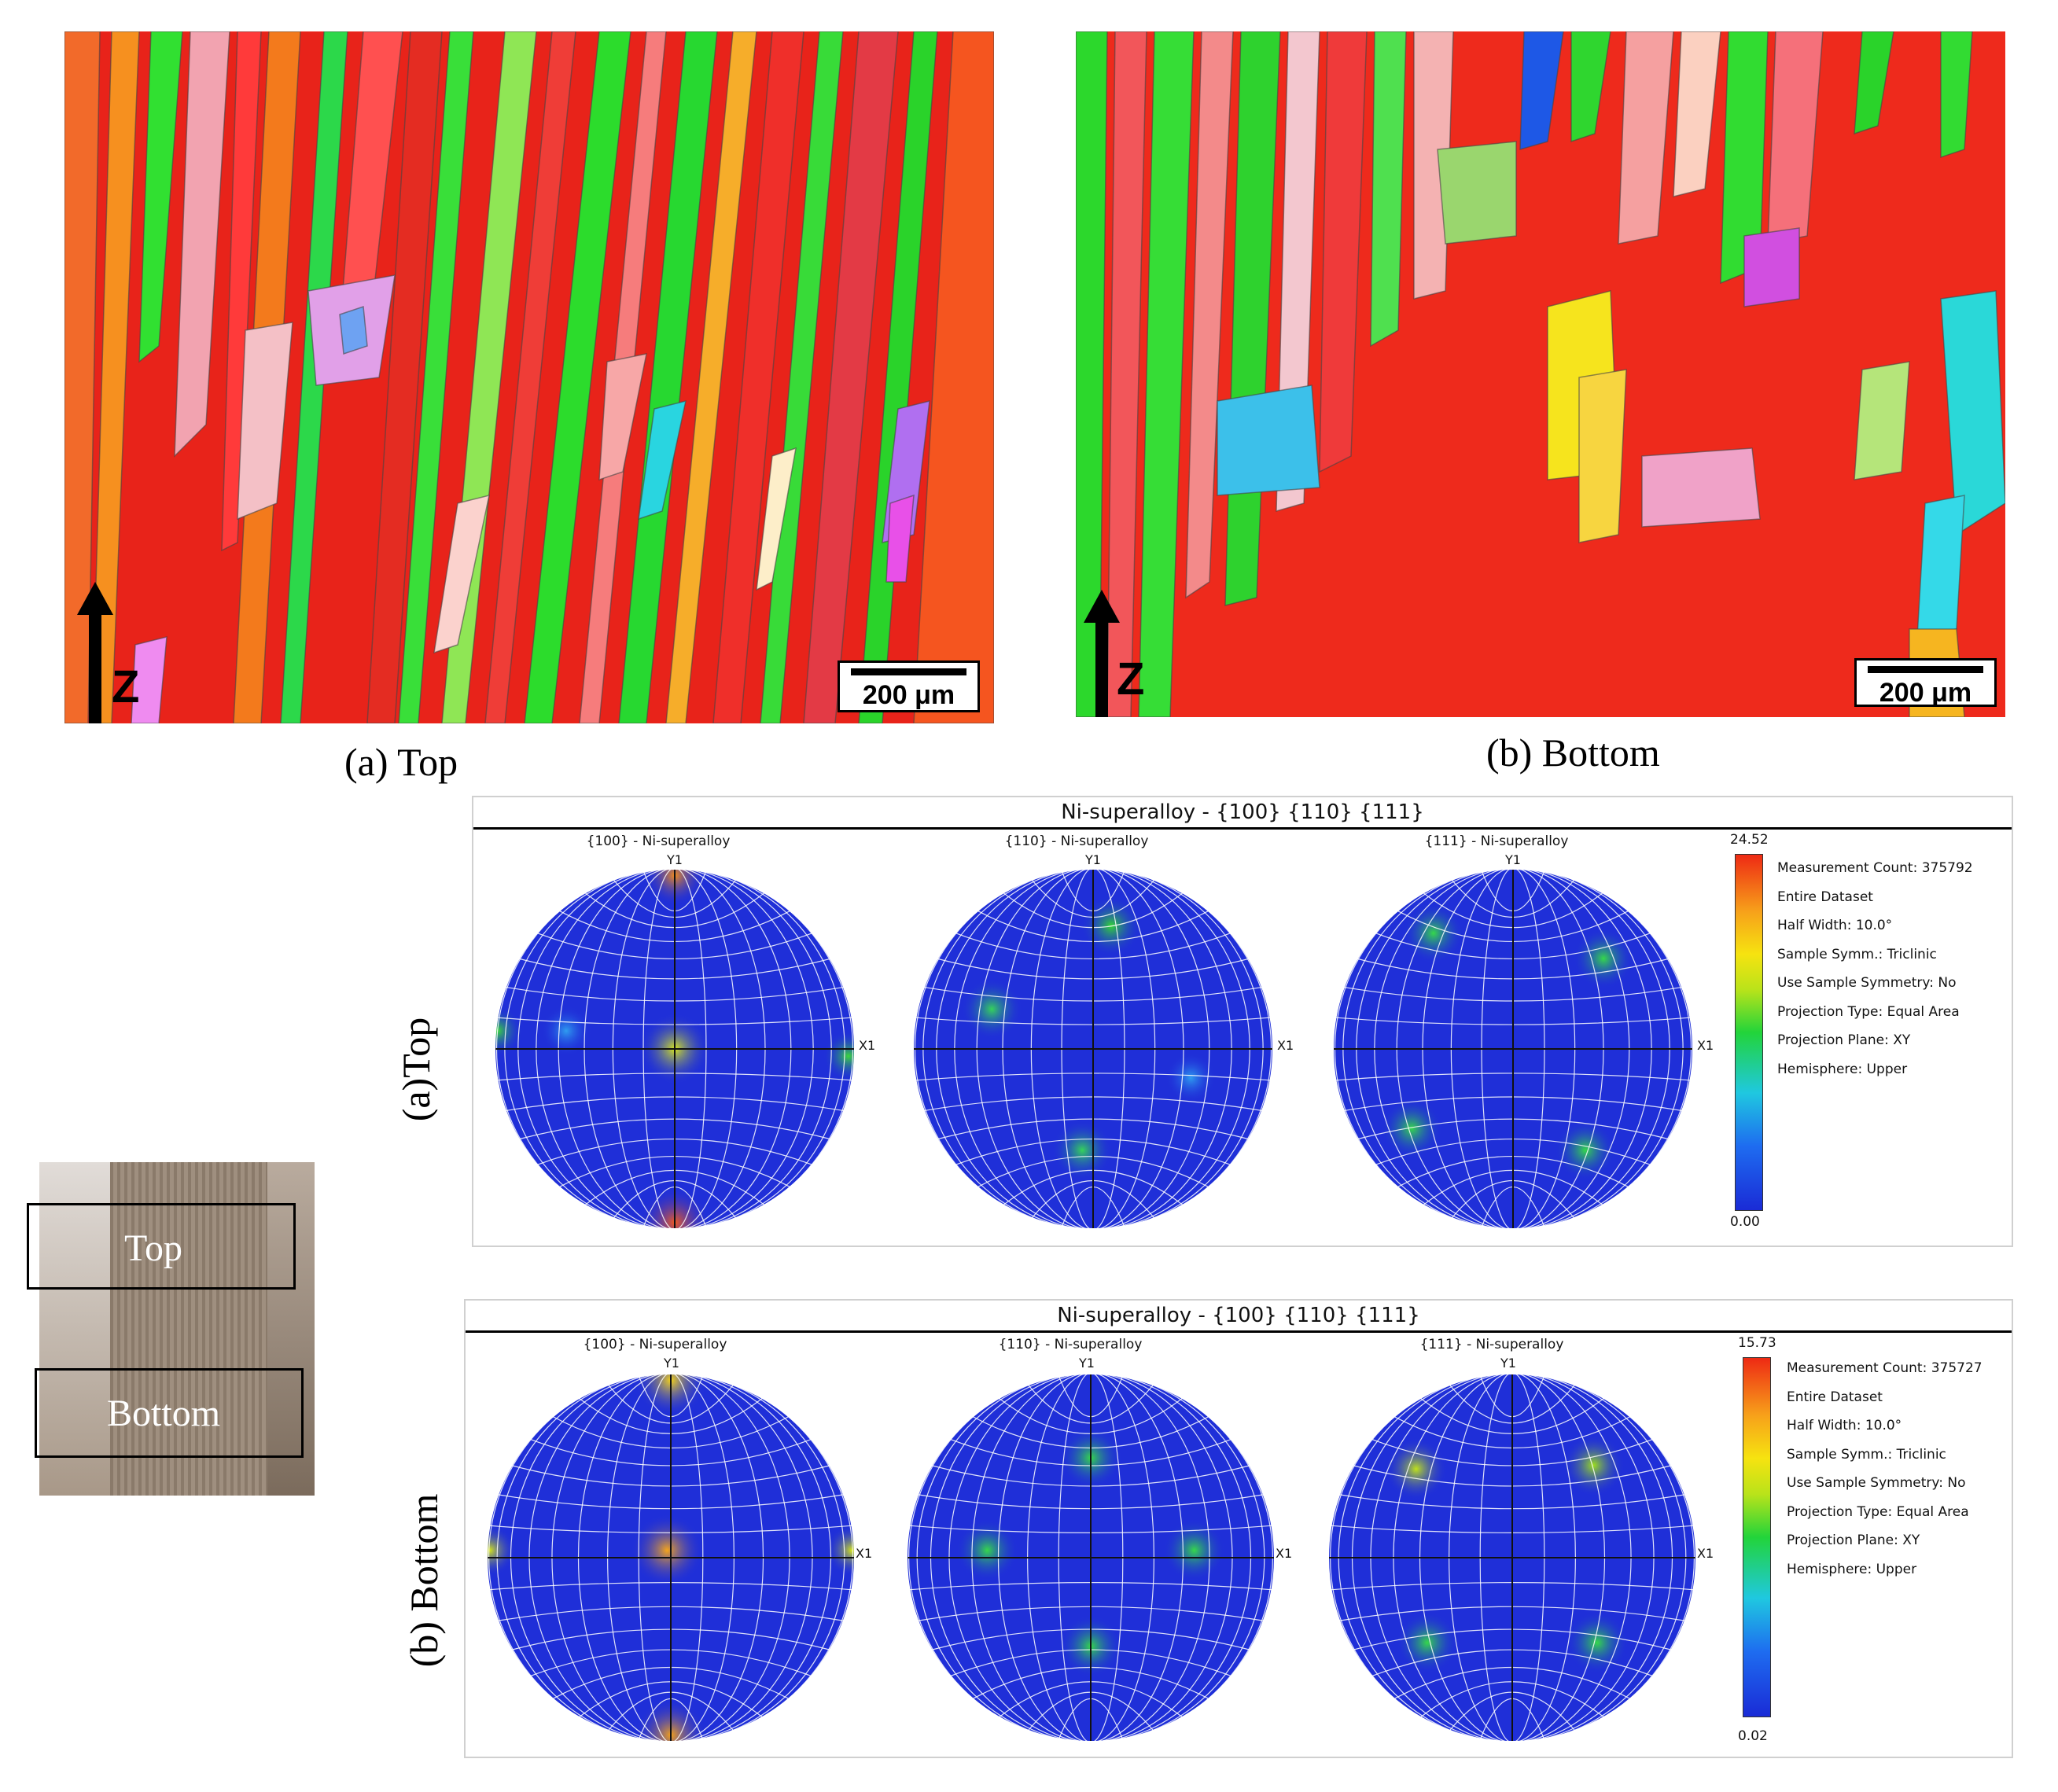  What do you see at coordinates (655, 1344) in the screenshot?
I see `pole-title-bottom-100: {100} - Ni-superalloy` at bounding box center [655, 1344].